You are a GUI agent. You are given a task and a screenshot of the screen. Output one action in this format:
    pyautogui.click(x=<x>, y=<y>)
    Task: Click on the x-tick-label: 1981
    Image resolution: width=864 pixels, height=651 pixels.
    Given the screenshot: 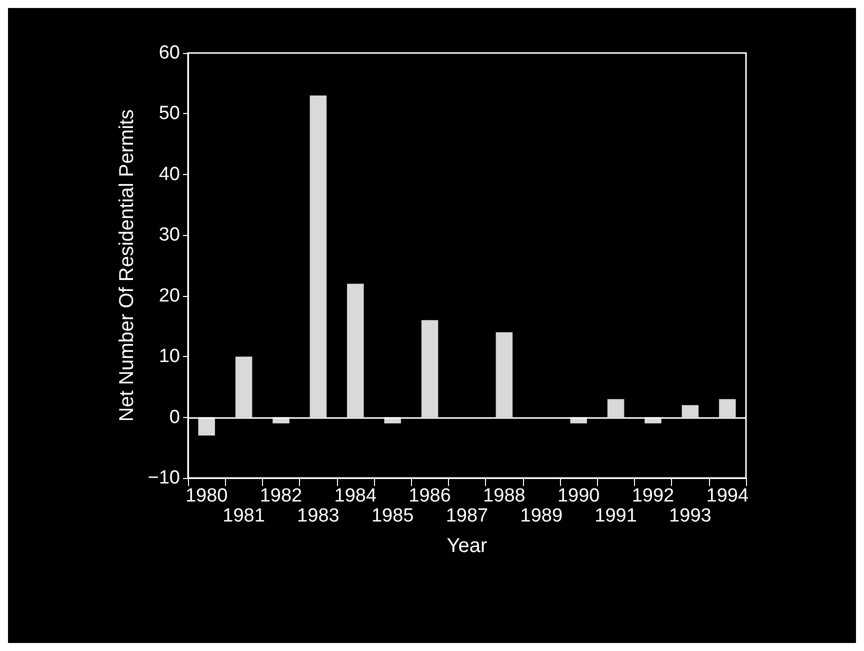 What is the action you would take?
    pyautogui.click(x=243, y=516)
    